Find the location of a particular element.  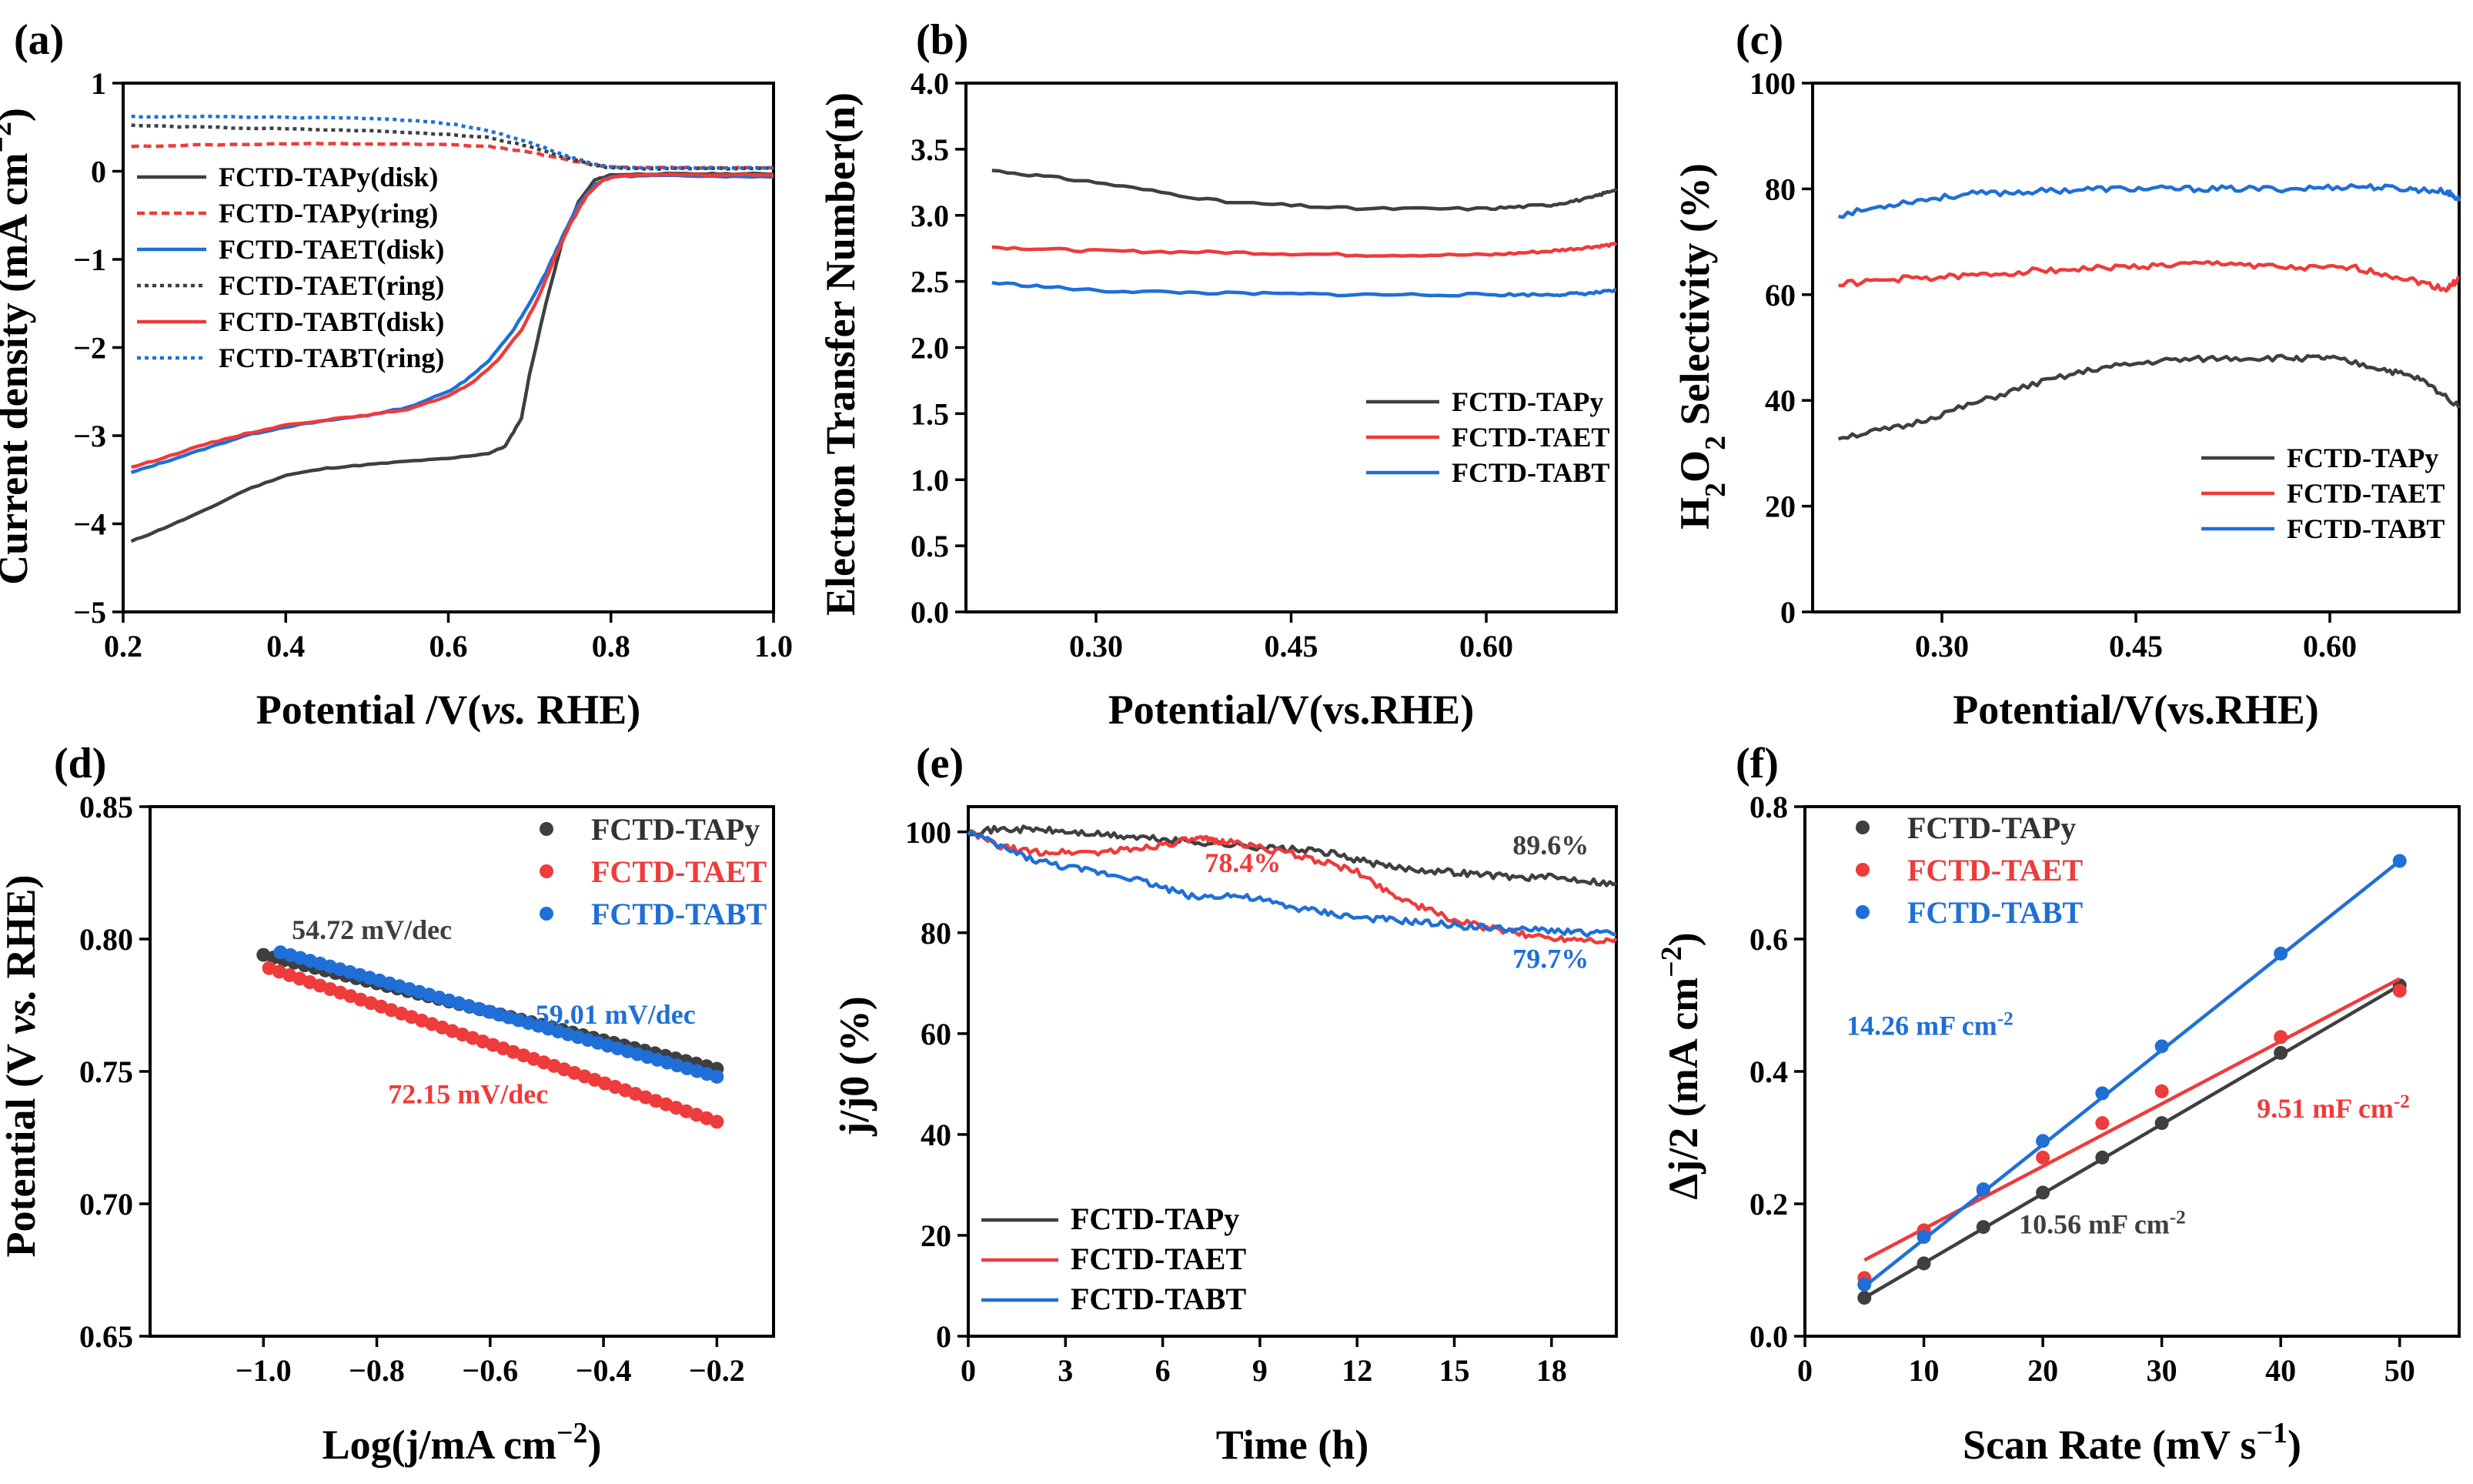

y-tick-label: 3.5 is located at coordinates (930, 149).